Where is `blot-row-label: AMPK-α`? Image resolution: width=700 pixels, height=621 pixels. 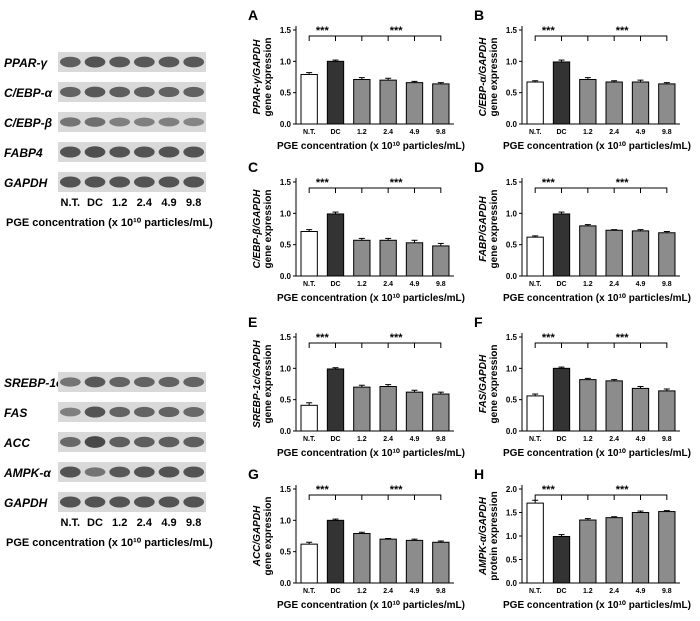 blot-row-label: AMPK-α is located at coordinates (27, 473).